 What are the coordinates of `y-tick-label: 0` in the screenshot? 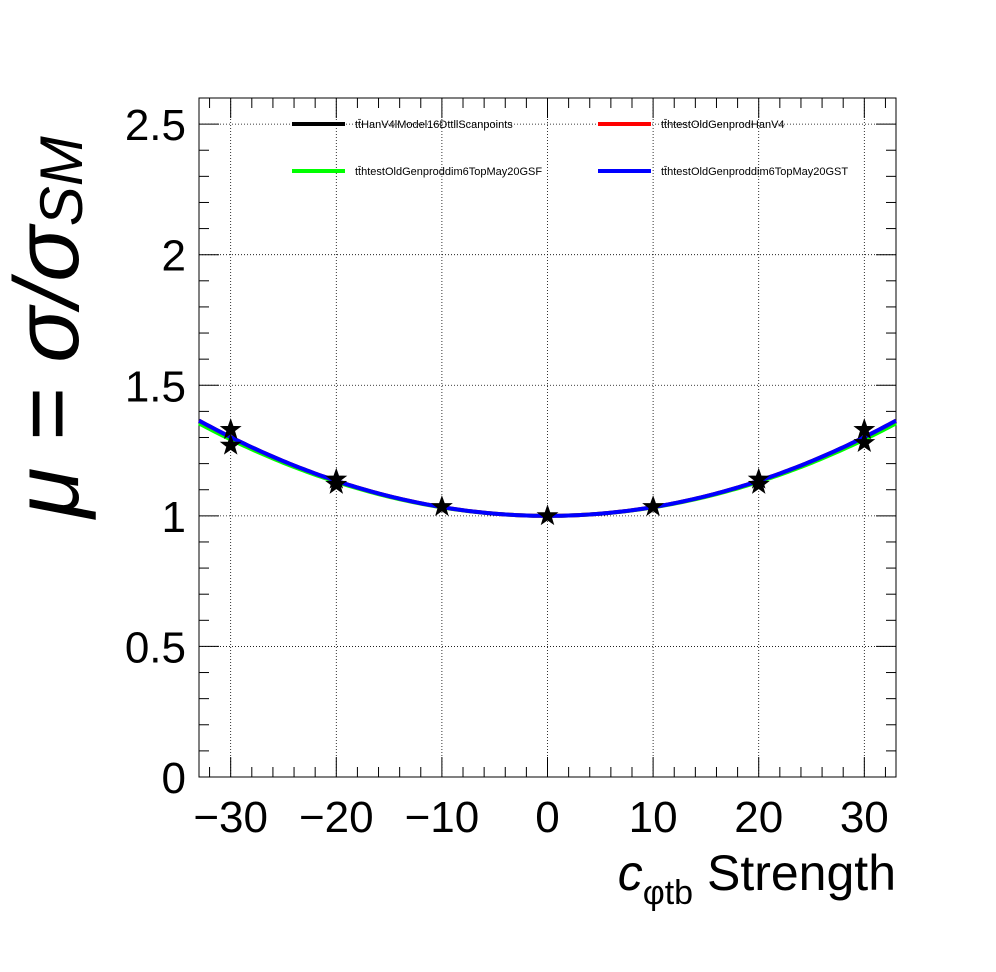 It's located at (174, 778).